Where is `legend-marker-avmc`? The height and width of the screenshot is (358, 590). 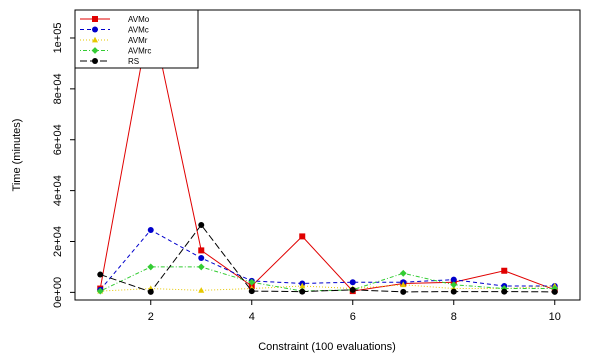
legend-marker-avmc is located at coordinates (95, 29).